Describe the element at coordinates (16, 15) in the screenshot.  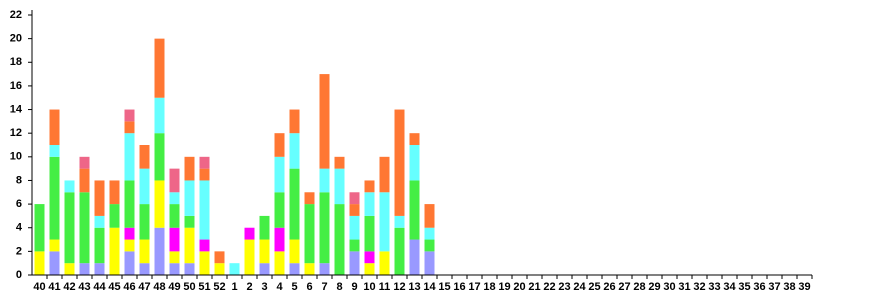
I see `y-tick-label: 22` at that location.